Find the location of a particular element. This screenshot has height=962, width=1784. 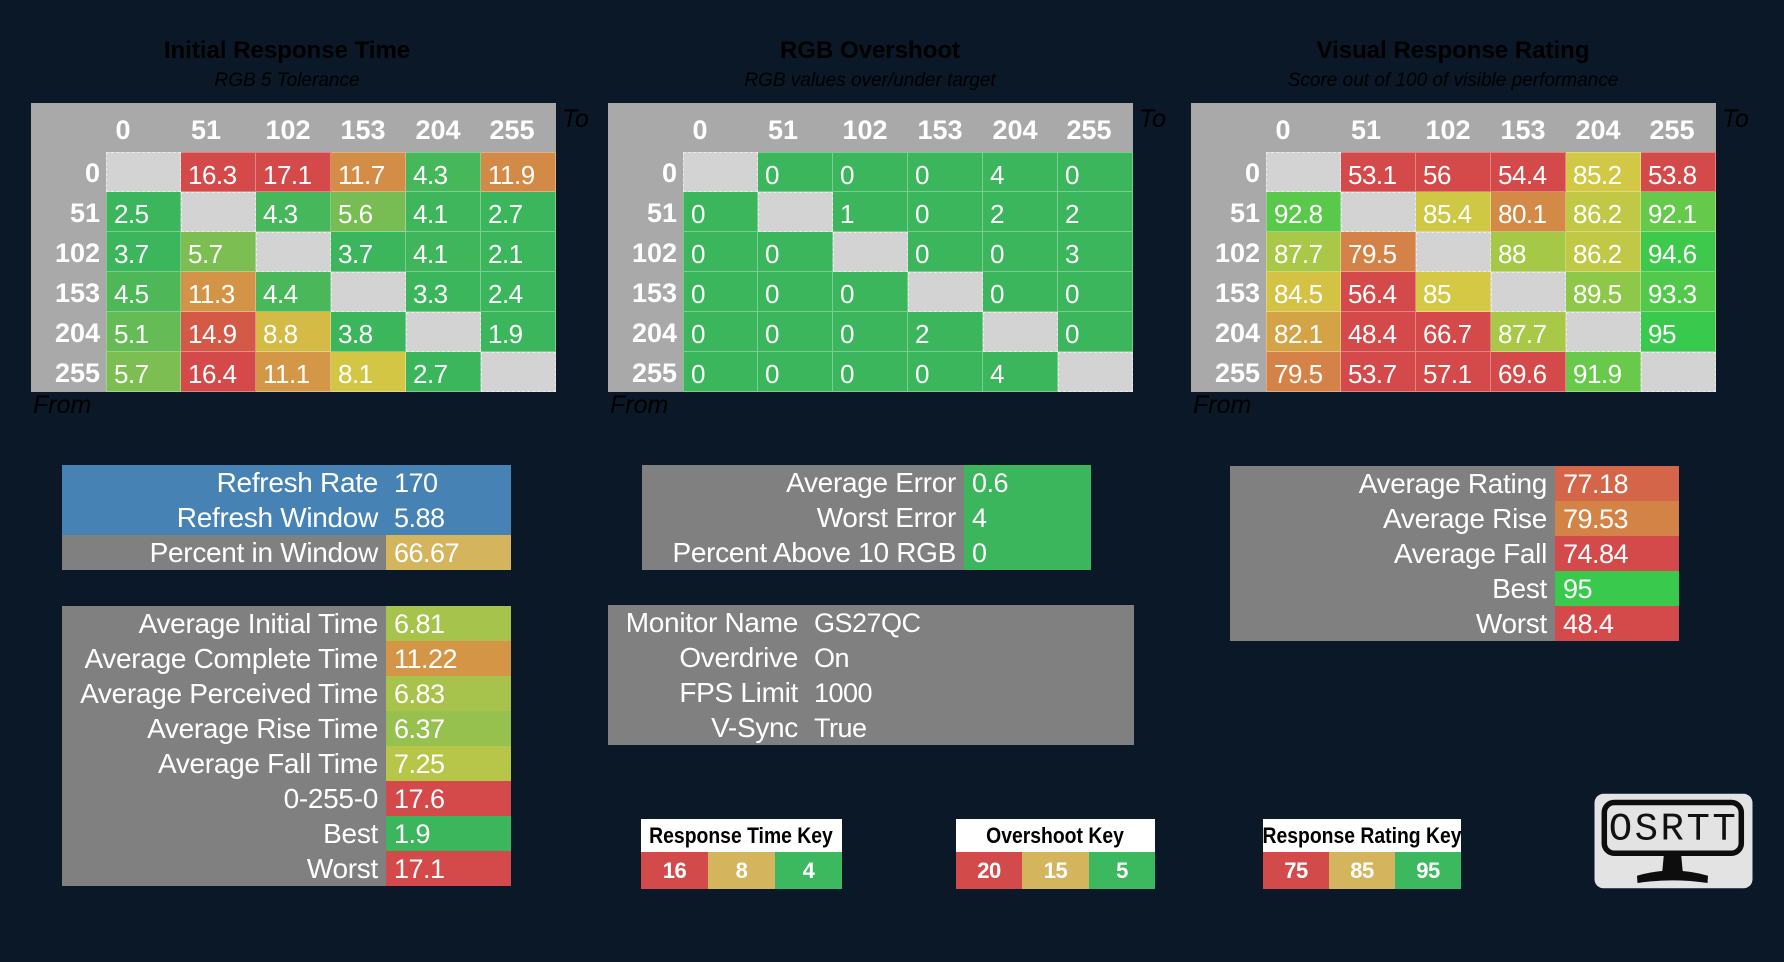

svg-text: OSRTT is located at coordinates (1674, 830).